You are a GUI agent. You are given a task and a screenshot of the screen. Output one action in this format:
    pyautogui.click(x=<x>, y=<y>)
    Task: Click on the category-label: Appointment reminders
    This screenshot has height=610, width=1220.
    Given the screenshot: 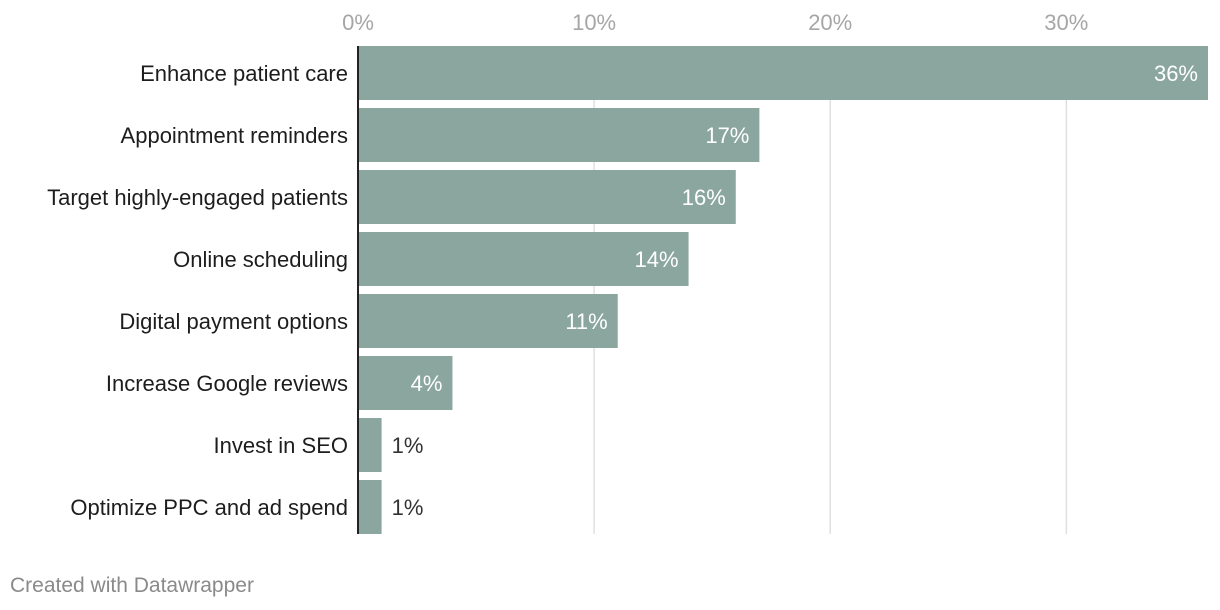 What is the action you would take?
    pyautogui.click(x=234, y=135)
    